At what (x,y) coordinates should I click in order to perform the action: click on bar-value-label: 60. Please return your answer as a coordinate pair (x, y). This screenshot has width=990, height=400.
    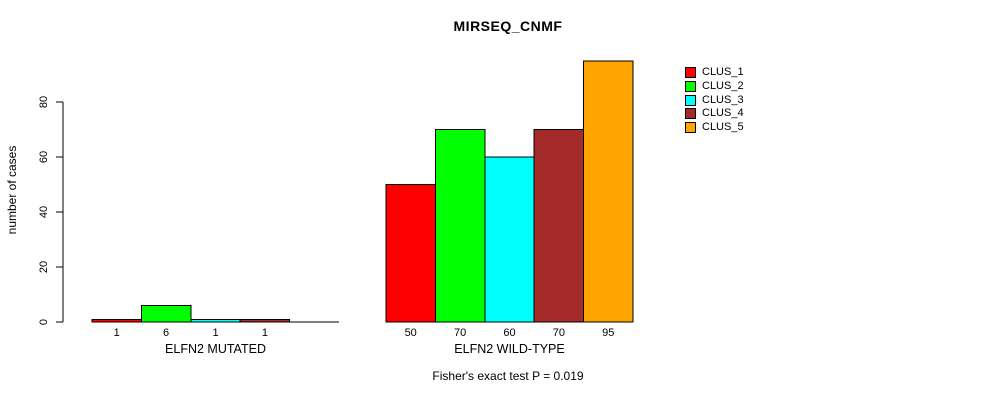
    Looking at the image, I should click on (509, 333).